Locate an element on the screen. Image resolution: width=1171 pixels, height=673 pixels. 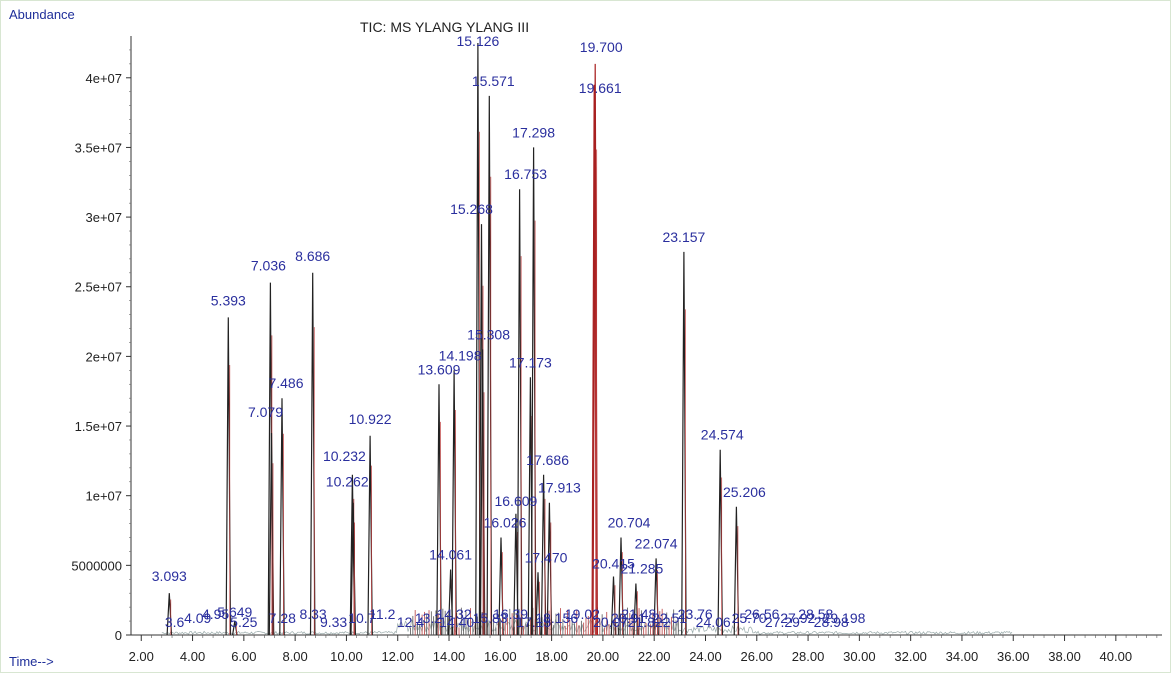
minor-peak-label: 25.70 is located at coordinates (749, 618).